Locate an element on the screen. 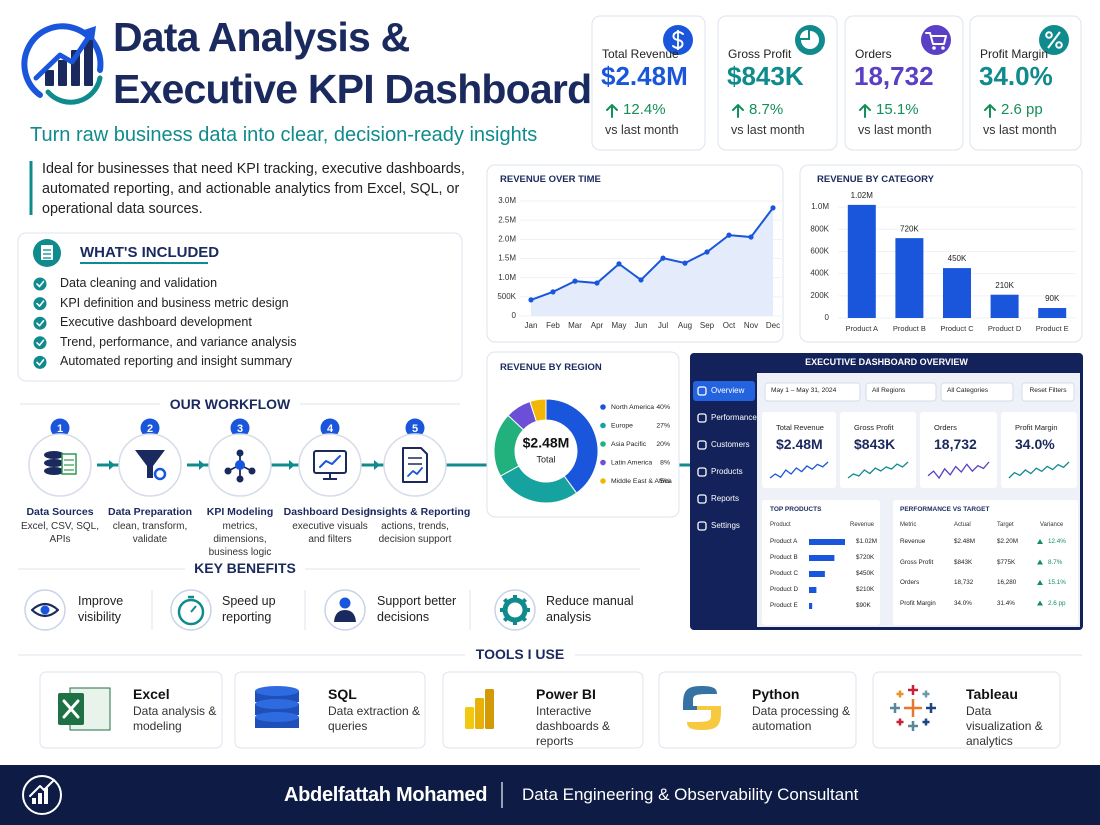  x-tick-label: Product A is located at coordinates (862, 328).